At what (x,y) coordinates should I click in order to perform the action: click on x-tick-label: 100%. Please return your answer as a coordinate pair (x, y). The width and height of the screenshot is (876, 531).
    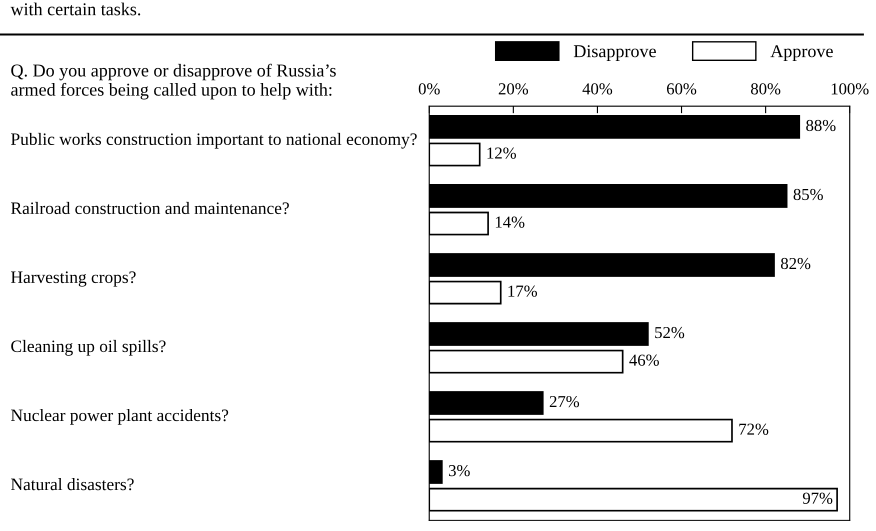
    Looking at the image, I should click on (850, 89).